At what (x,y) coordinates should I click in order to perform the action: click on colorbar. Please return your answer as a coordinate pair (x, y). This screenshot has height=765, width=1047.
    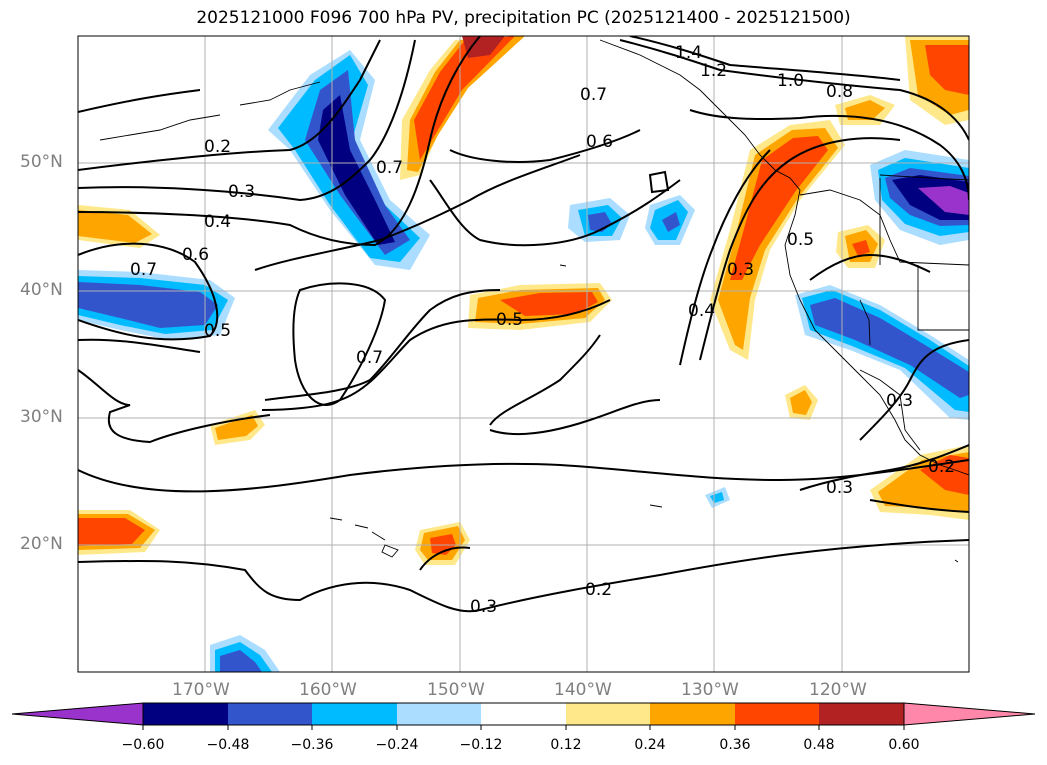
    Looking at the image, I should click on (523, 716).